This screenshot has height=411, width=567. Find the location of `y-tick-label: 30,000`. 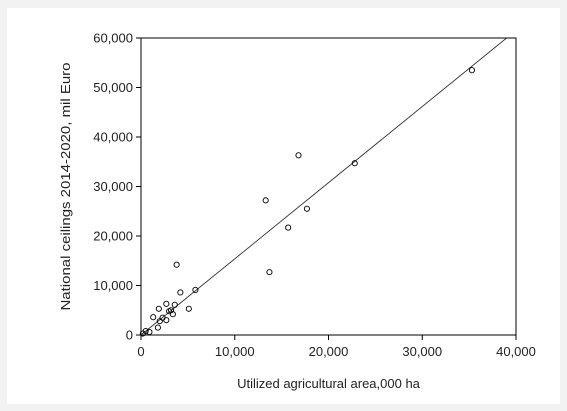

y-tick-label: 30,000 is located at coordinates (113, 186).